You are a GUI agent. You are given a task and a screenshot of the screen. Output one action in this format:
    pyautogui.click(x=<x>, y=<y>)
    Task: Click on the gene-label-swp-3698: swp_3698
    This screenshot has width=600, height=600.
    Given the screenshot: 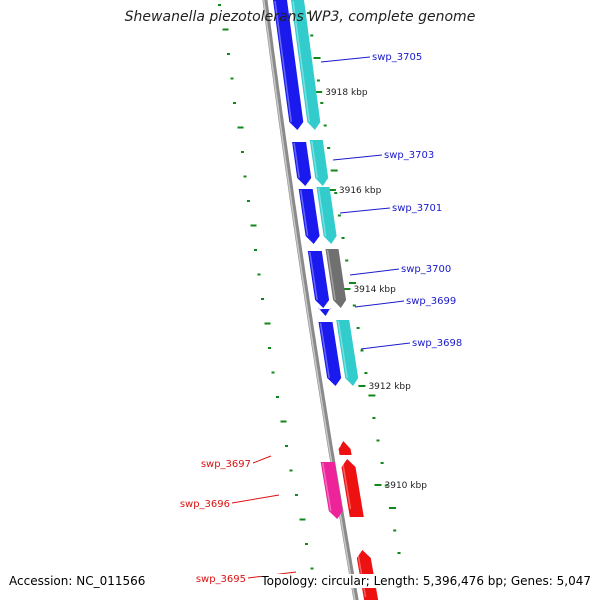 What is the action you would take?
    pyautogui.click(x=437, y=343)
    